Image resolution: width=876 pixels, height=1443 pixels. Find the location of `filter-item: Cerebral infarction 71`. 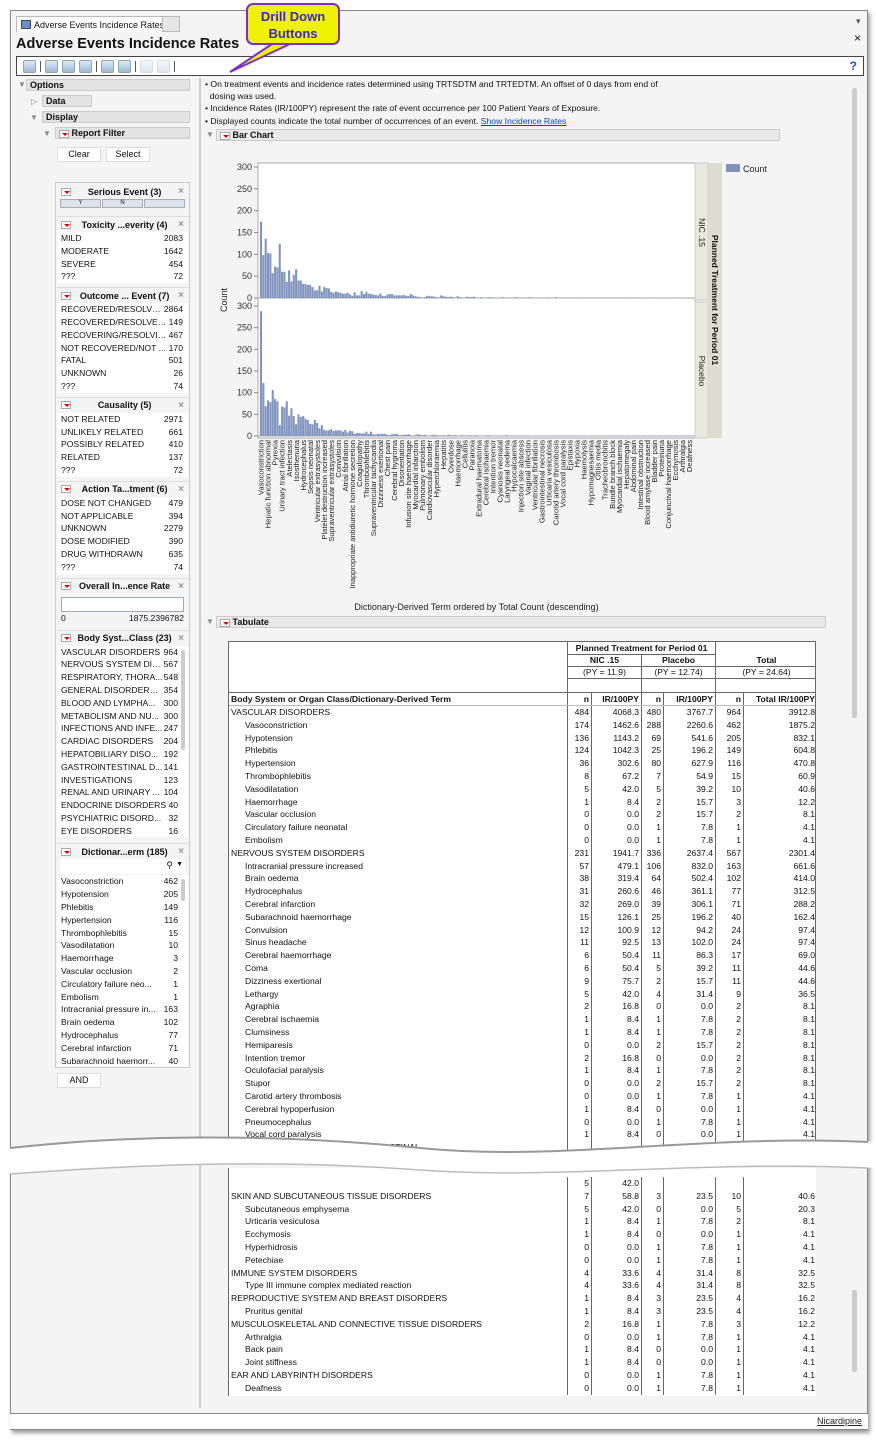

filter-item: Cerebral infarction 71 is located at coordinates (122, 1048).